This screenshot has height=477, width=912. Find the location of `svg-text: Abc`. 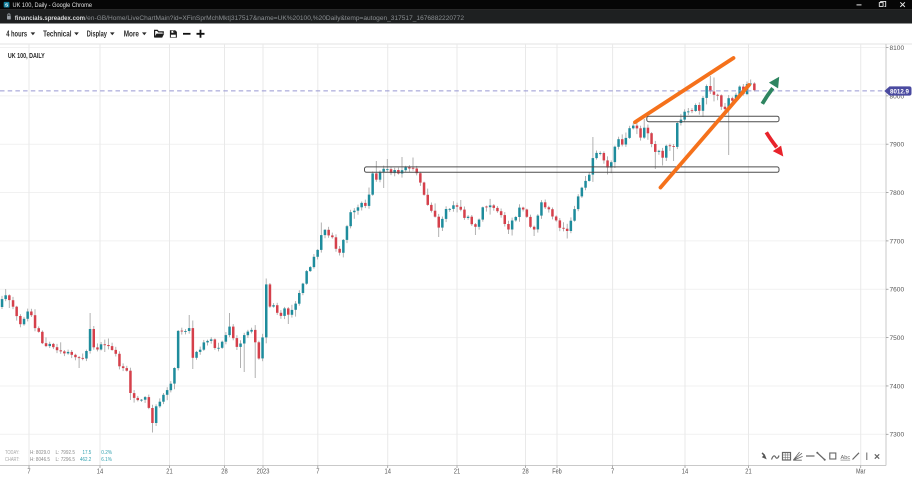

svg-text: Abc is located at coordinates (846, 458).